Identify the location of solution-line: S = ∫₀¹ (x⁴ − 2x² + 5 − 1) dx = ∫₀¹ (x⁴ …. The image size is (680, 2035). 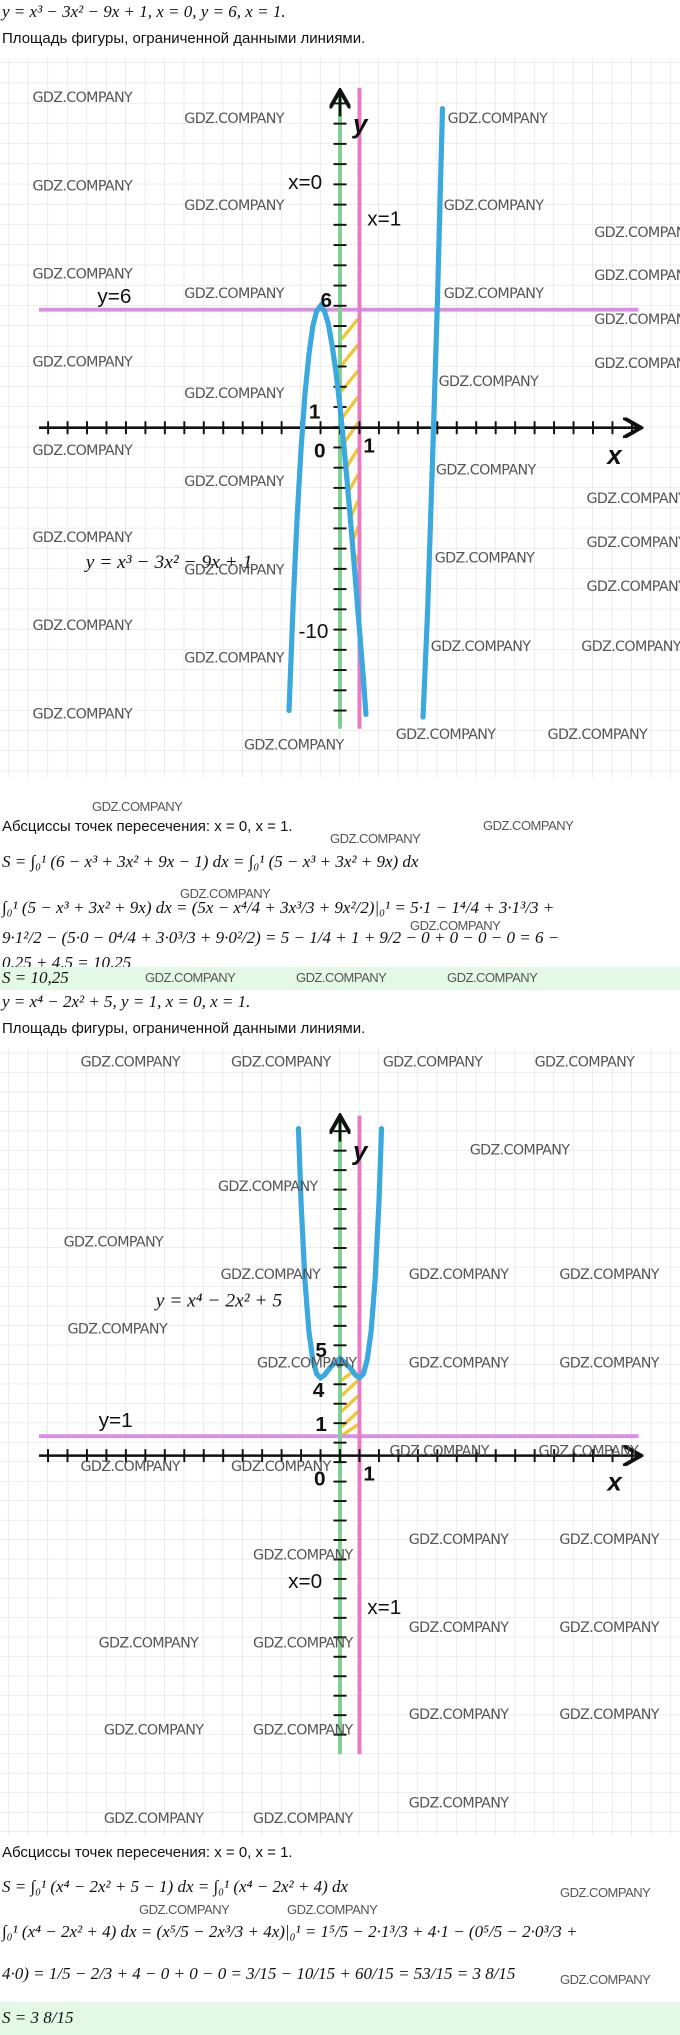
(175, 1886).